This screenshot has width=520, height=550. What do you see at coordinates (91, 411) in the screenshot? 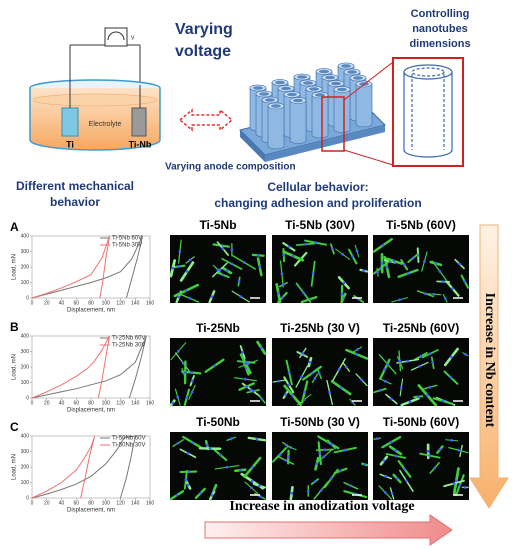
I see `x-axis-title: Displacement, nm` at bounding box center [91, 411].